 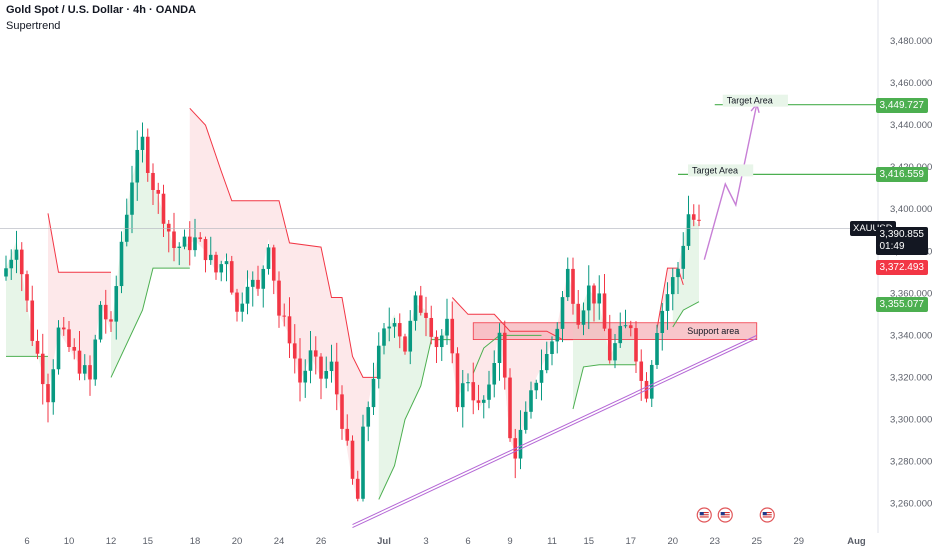 I want to click on time-tick-label: 6, so click(x=26, y=541).